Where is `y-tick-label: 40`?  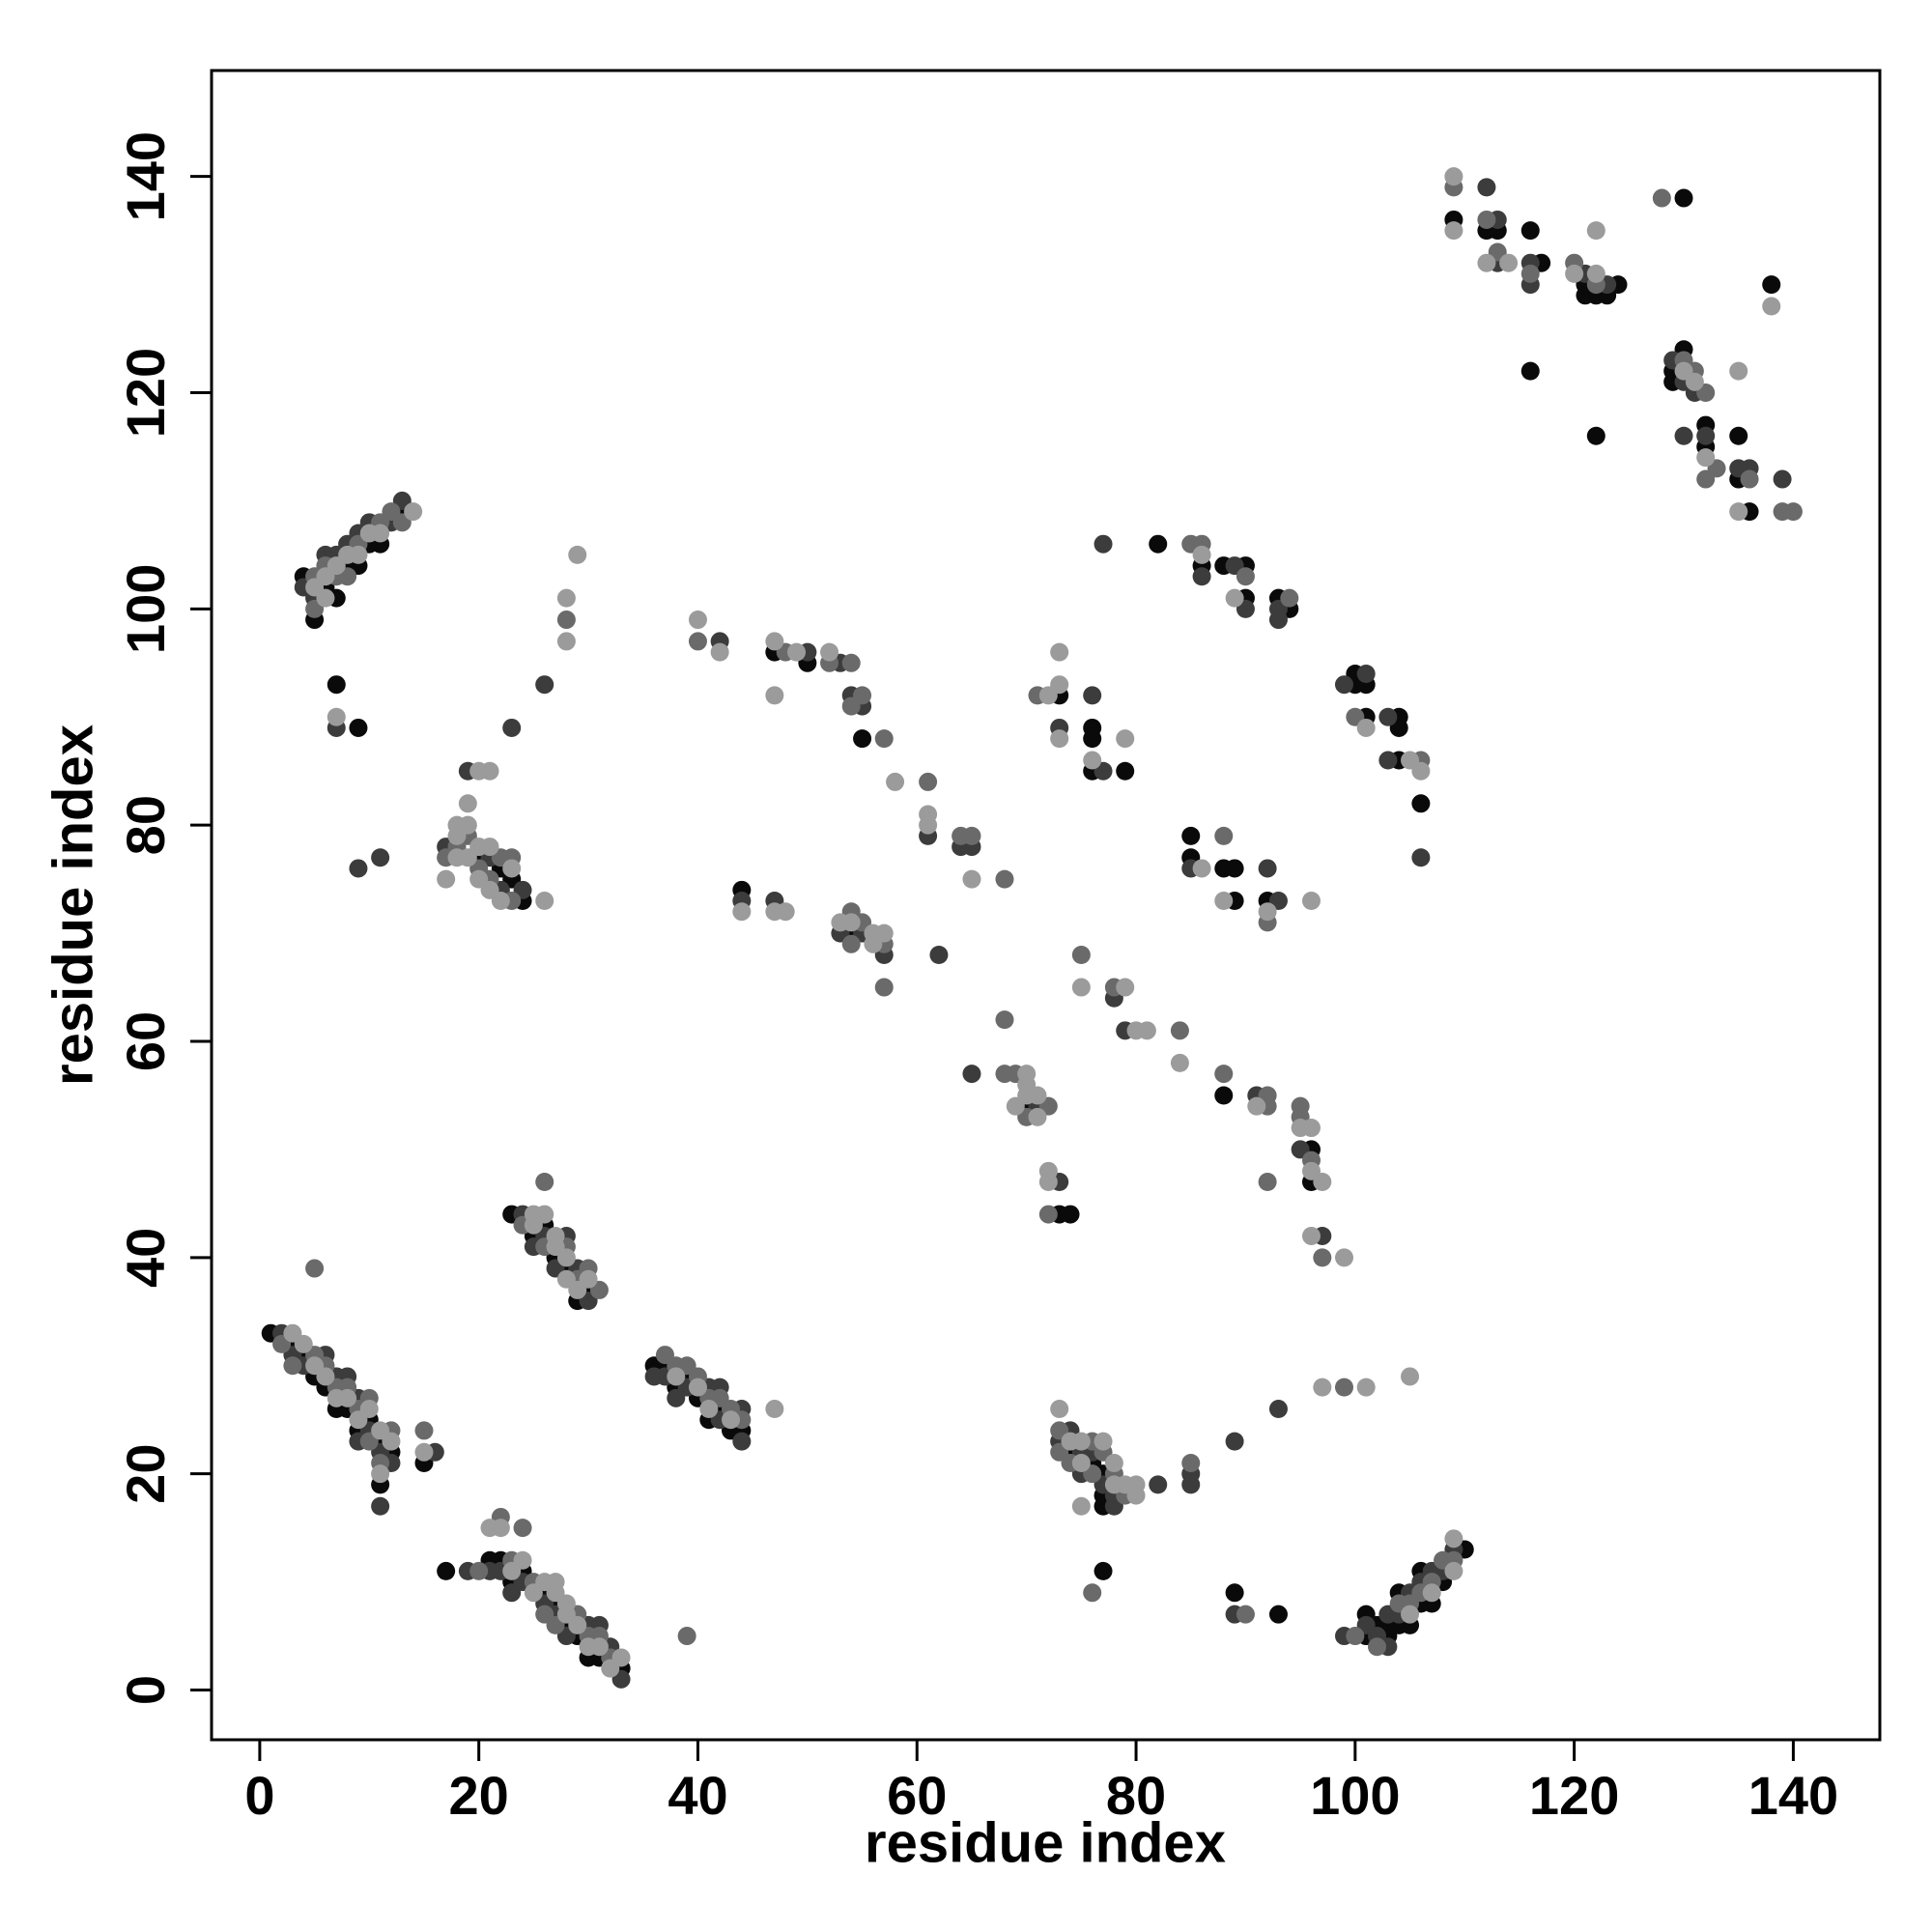
y-tick-label: 40 is located at coordinates (145, 1258).